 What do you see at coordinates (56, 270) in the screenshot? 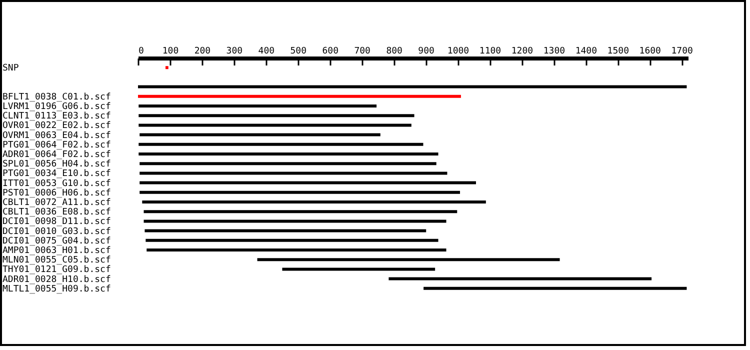
I see `y-tick-label: THY01_0121_G09.b.scf` at bounding box center [56, 270].